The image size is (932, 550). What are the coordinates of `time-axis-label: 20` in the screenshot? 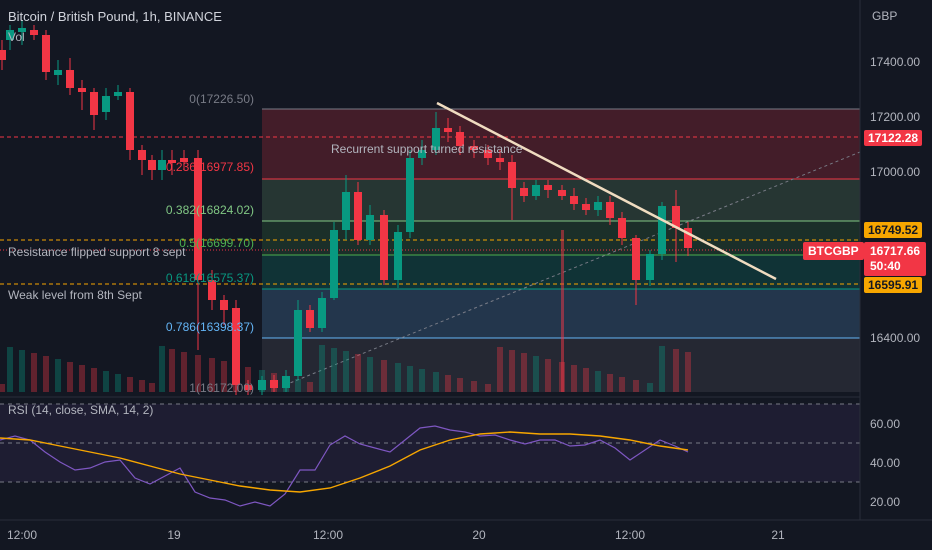 It's located at (479, 535).